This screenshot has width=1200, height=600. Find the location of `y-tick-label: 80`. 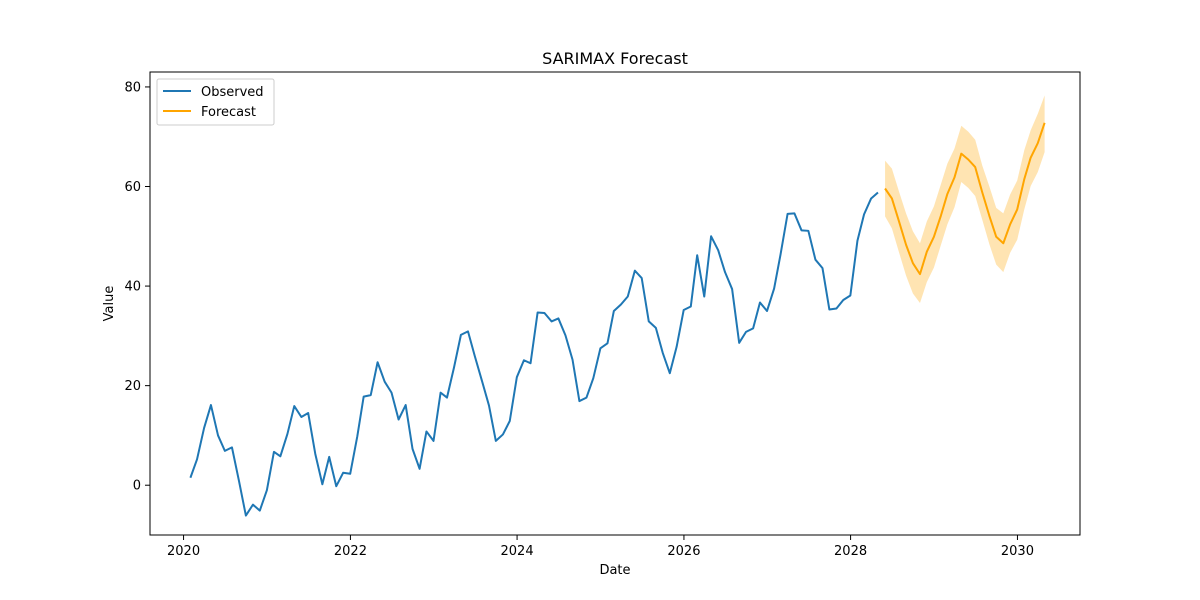

y-tick-label: 80 is located at coordinates (132, 87).